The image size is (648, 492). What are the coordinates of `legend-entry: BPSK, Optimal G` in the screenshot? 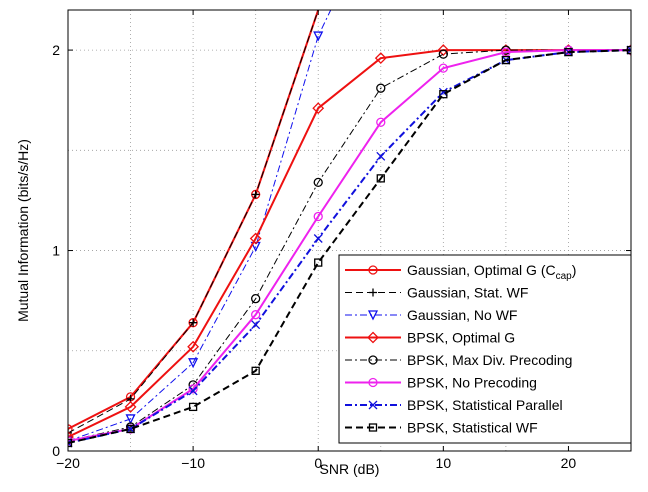 It's located at (430, 338).